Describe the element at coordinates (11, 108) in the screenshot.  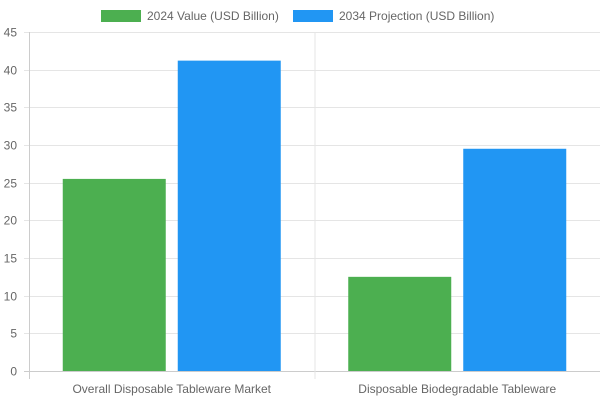
I see `y-tick-label: 35` at that location.